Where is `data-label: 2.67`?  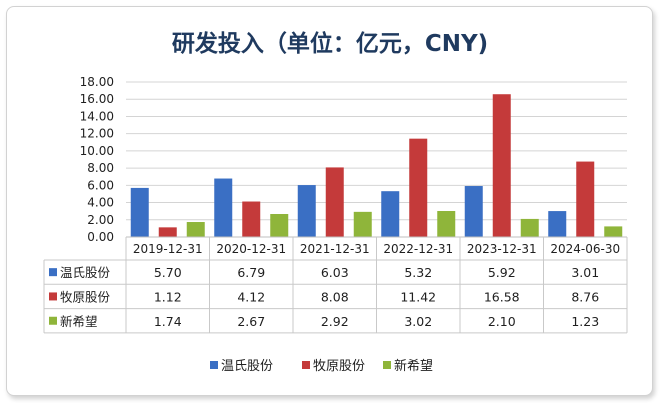
data-label: 2.67 is located at coordinates (251, 321).